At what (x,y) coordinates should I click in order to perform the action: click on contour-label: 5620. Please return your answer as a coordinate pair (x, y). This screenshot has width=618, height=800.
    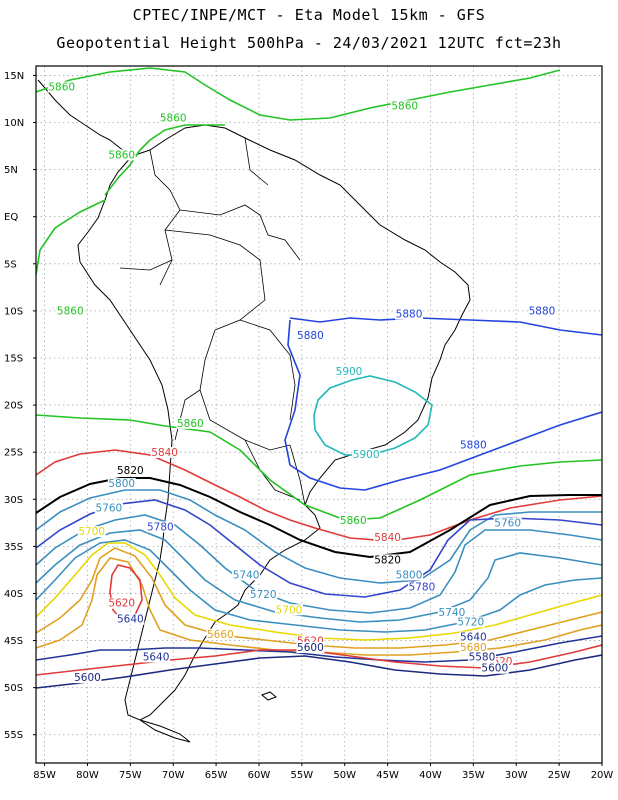
    Looking at the image, I should click on (121, 604).